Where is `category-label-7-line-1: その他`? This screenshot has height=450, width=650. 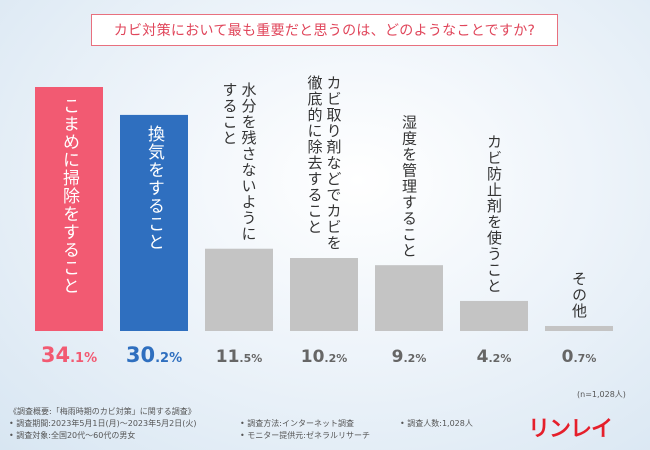
category-label-7-line-1: その他 is located at coordinates (579, 295).